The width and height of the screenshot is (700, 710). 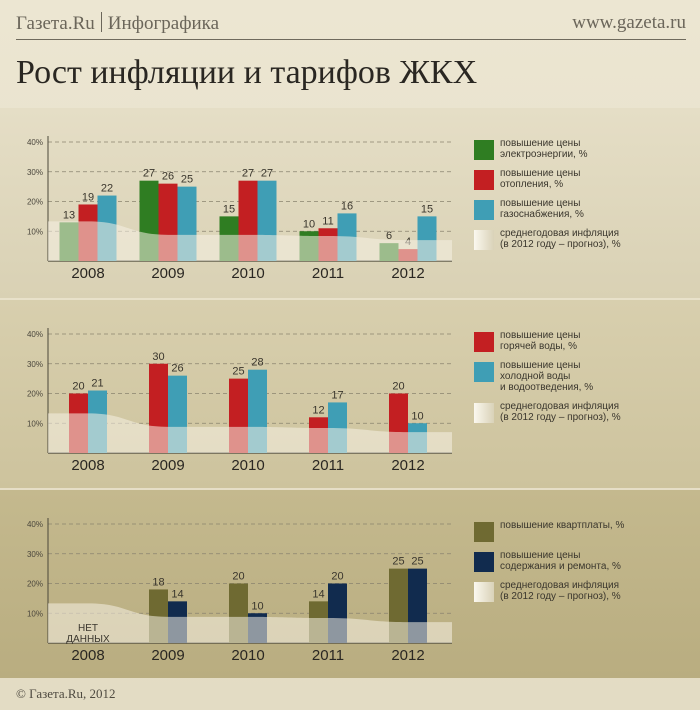 I want to click on site-url: www.gazeta.ru, so click(x=629, y=22).